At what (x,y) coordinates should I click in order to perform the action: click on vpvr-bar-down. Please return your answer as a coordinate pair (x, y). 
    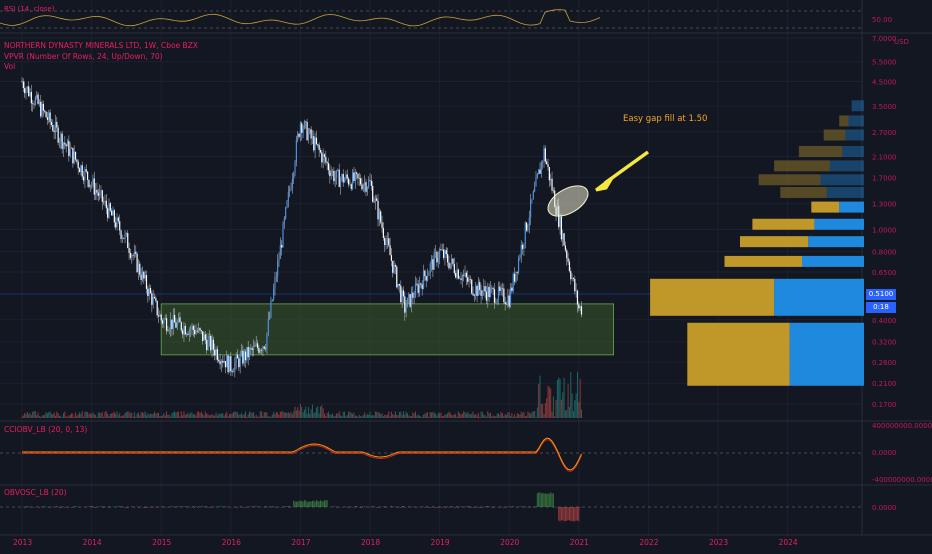
    Looking at the image, I should click on (835, 134).